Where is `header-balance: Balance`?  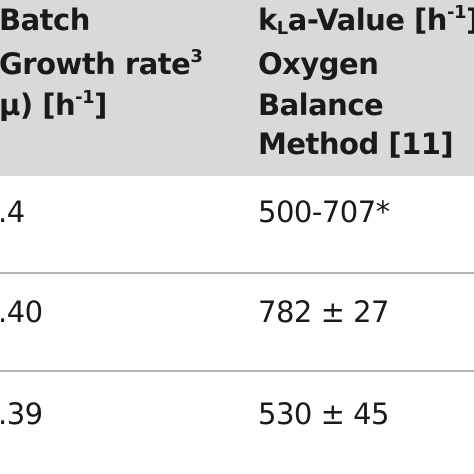 header-balance: Balance is located at coordinates (321, 105).